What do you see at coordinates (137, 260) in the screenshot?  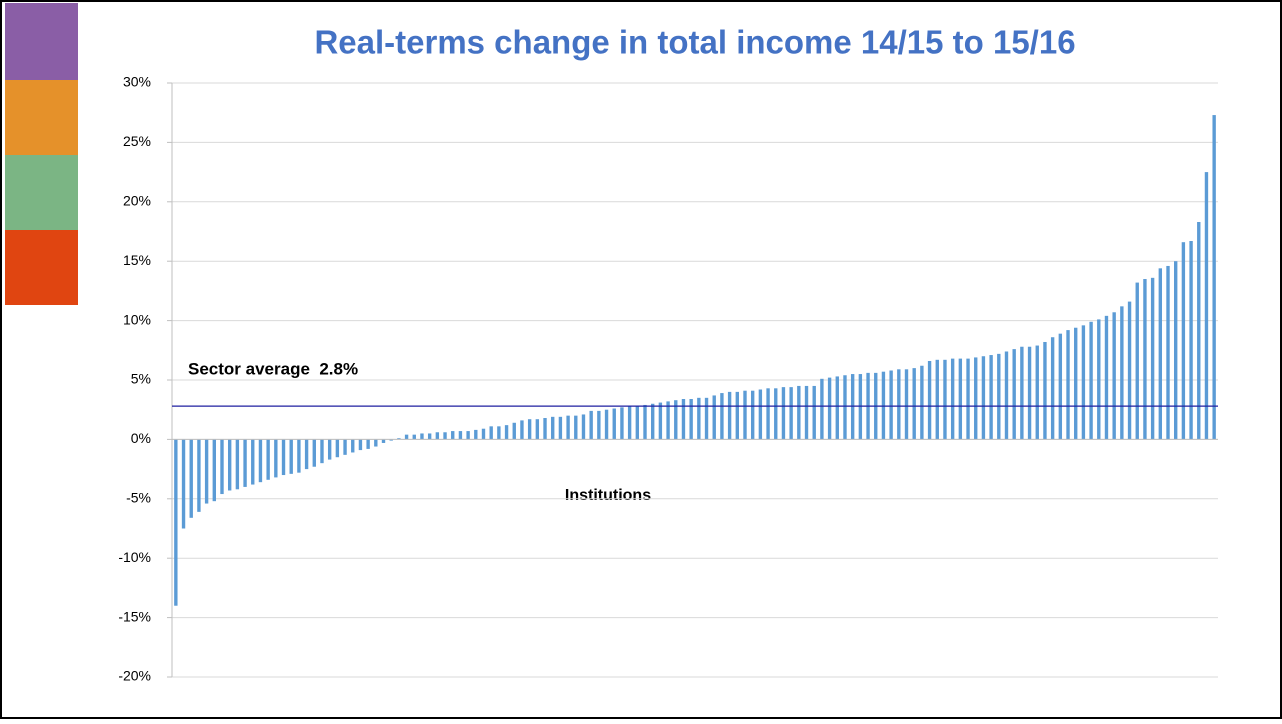 I see `y-tick-label: 15%` at bounding box center [137, 260].